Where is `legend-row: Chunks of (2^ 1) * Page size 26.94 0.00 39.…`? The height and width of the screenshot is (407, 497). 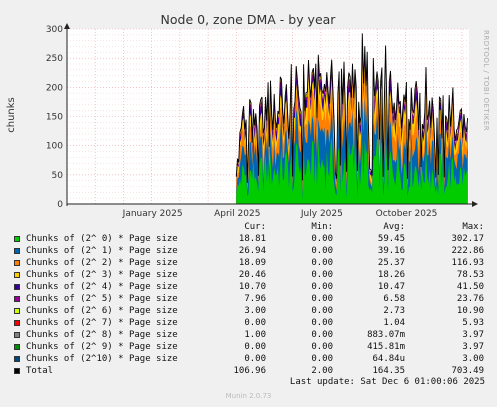
legend-row: Chunks of (2^ 1) * Page size 26.94 0.00 39.… is located at coordinates (248, 251).